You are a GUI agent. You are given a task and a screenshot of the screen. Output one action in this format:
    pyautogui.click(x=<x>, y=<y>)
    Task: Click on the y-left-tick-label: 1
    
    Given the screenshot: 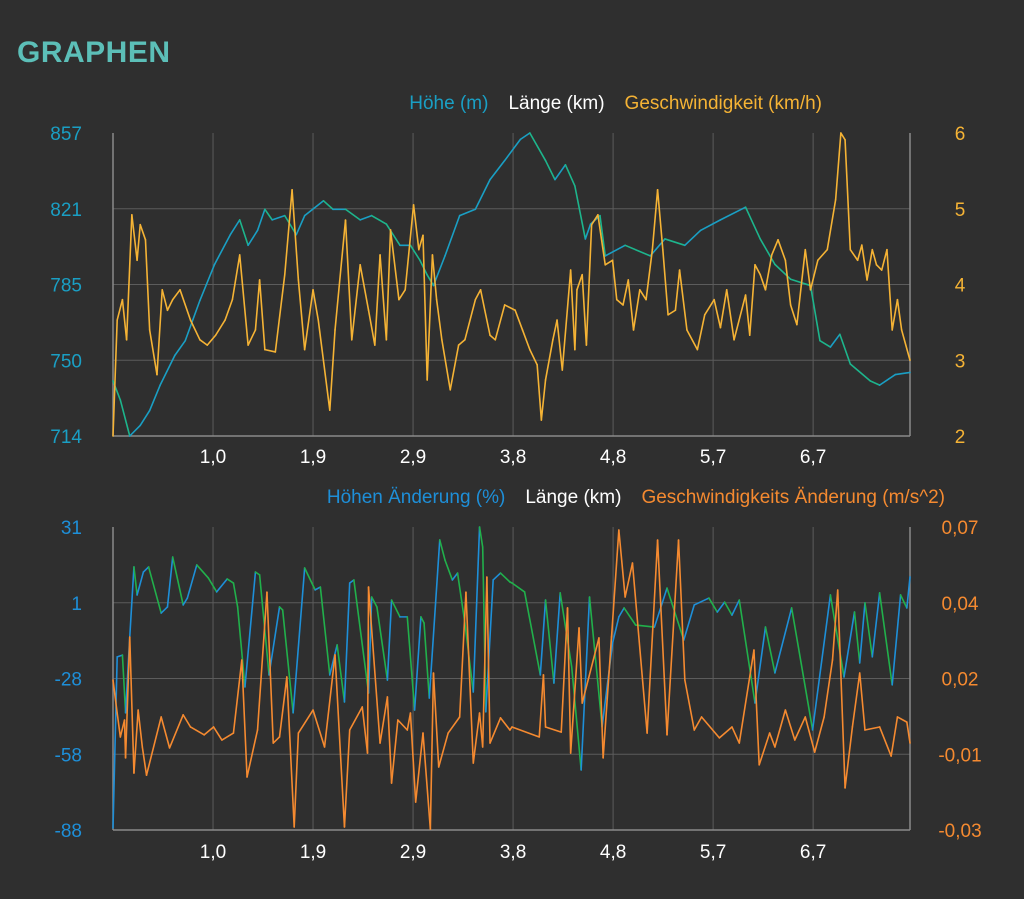 What is the action you would take?
    pyautogui.click(x=76, y=604)
    